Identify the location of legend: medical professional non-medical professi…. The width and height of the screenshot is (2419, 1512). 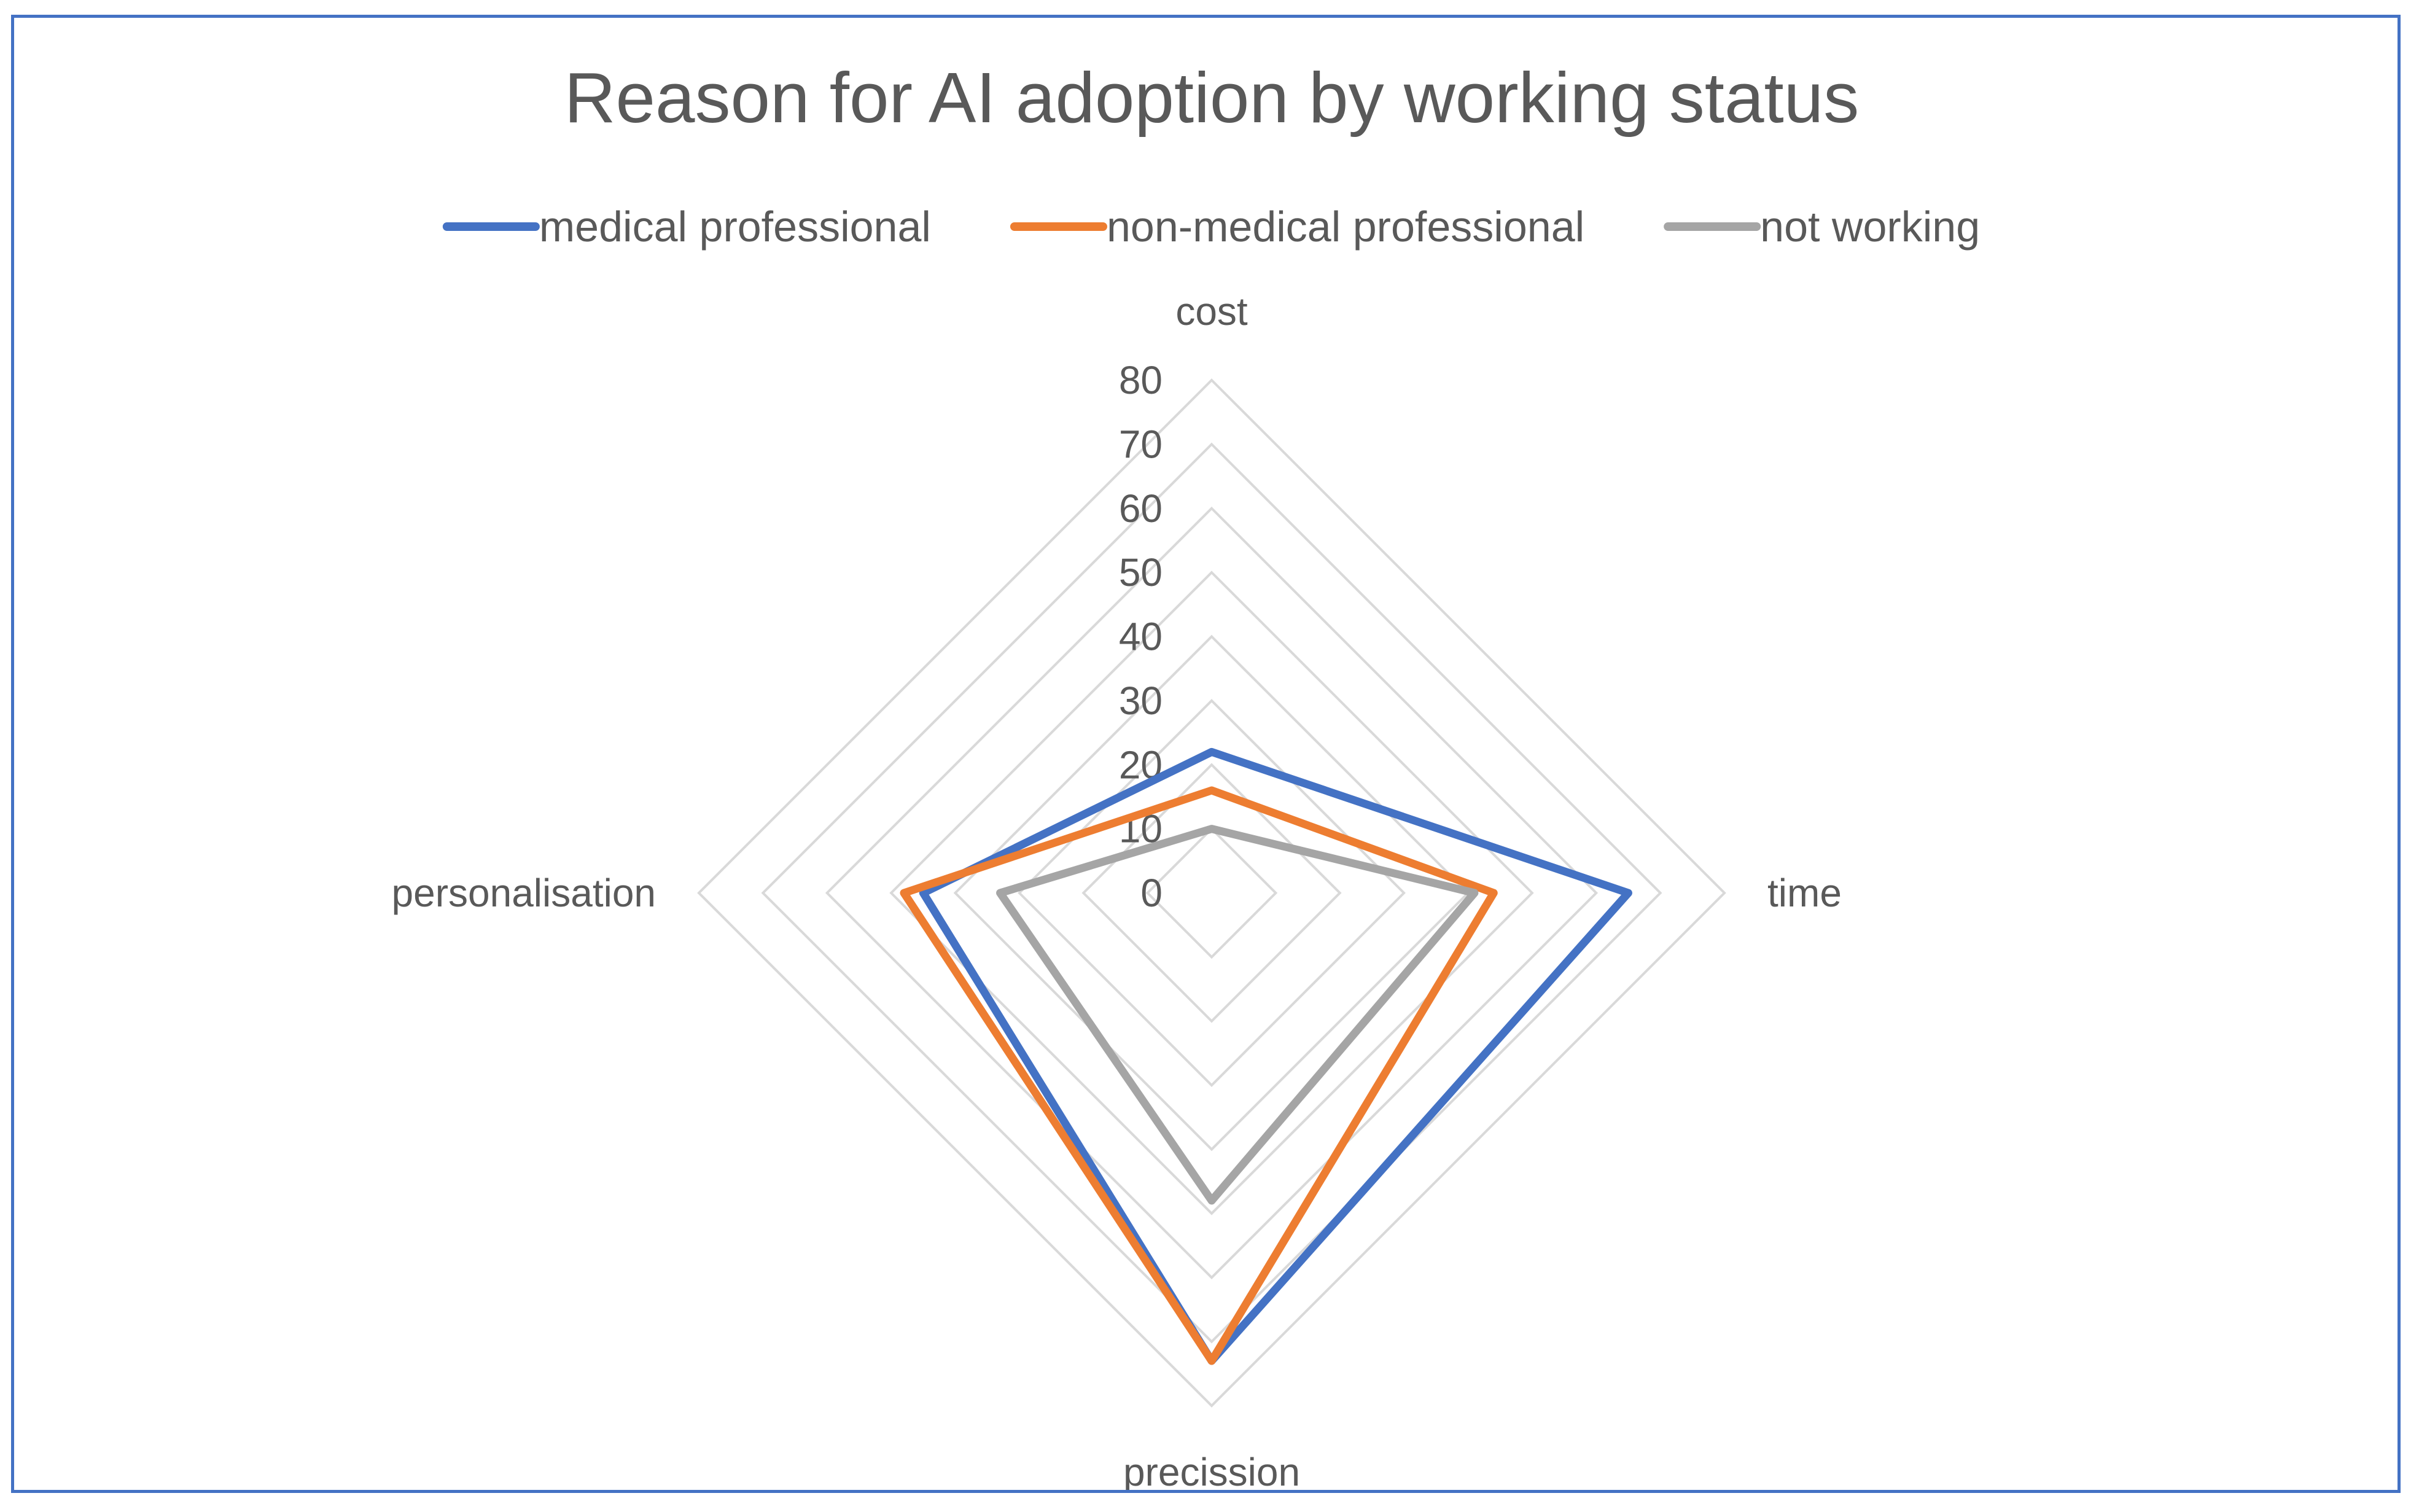
(1211, 227).